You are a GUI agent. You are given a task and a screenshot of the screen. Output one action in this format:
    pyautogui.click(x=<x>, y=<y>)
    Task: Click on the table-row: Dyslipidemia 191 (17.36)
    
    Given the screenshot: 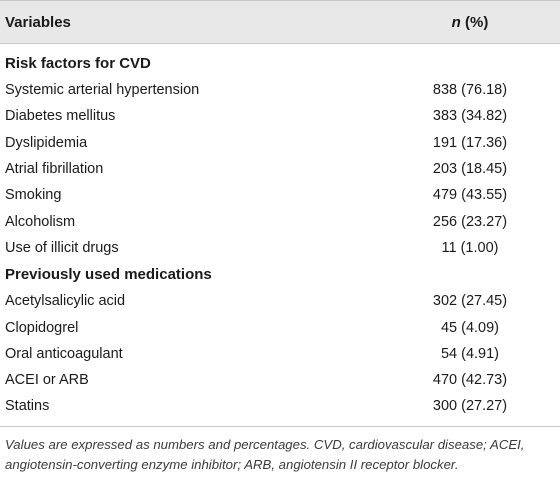 What is the action you would take?
    pyautogui.click(x=280, y=143)
    